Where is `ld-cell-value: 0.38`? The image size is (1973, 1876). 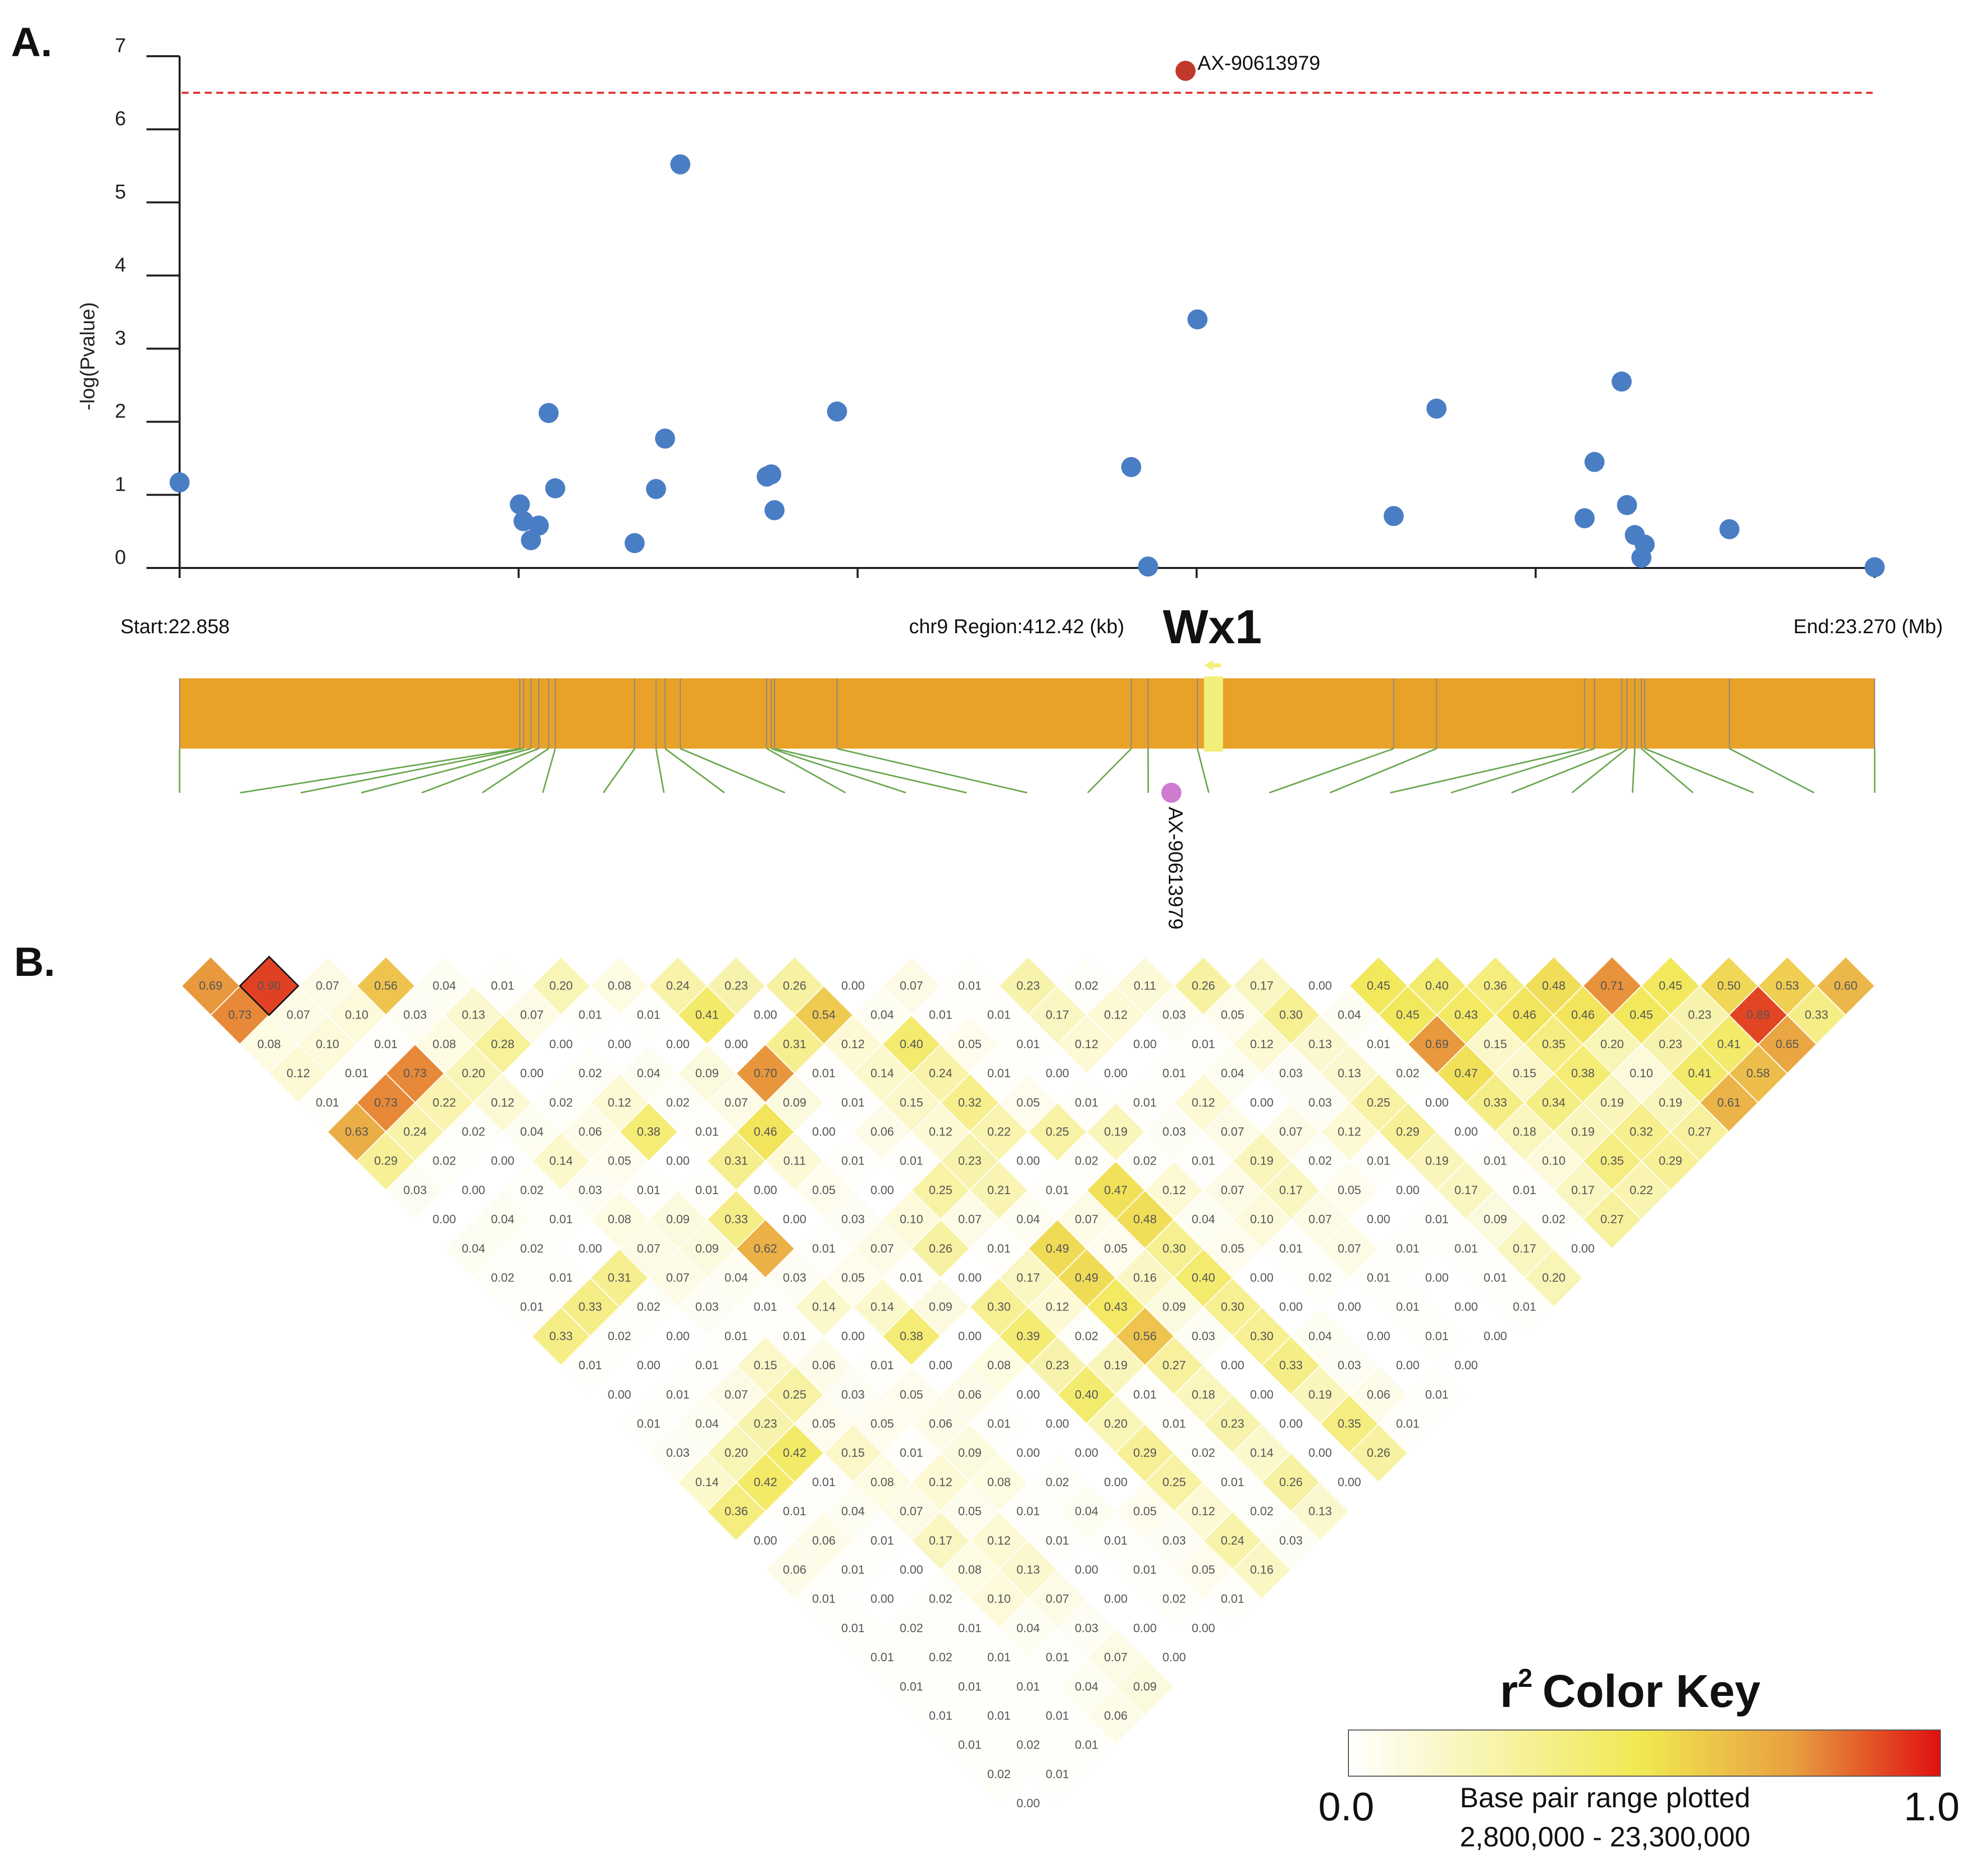 ld-cell-value: 0.38 is located at coordinates (1583, 1073).